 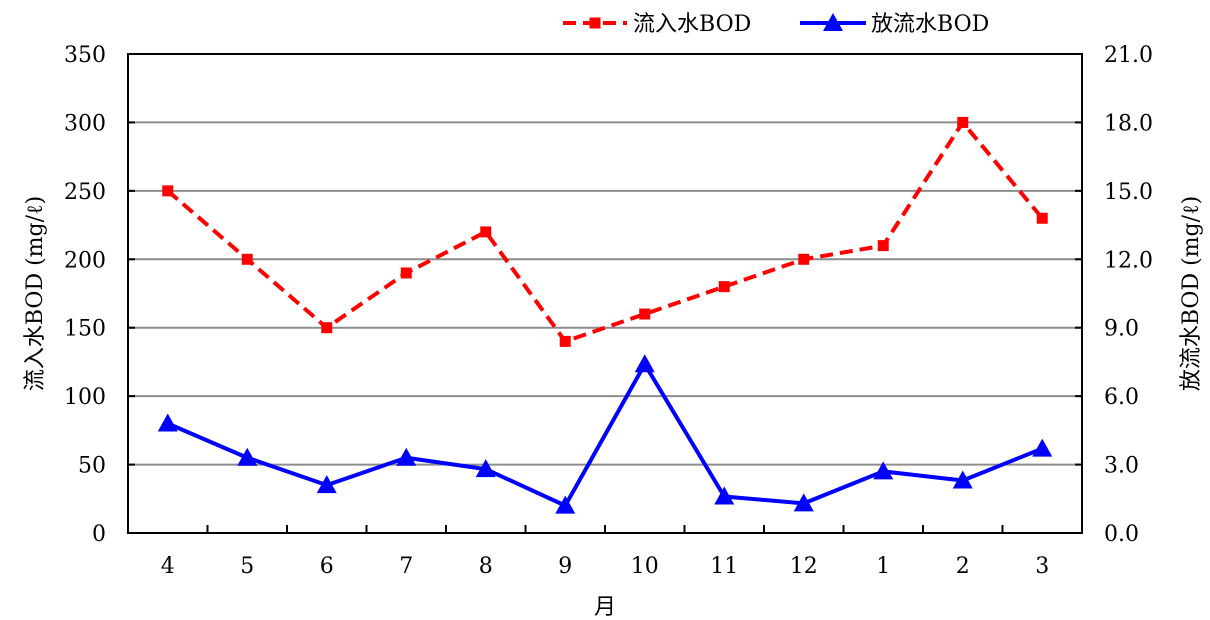 What do you see at coordinates (804, 566) in the screenshot?
I see `x-tick-label: 12` at bounding box center [804, 566].